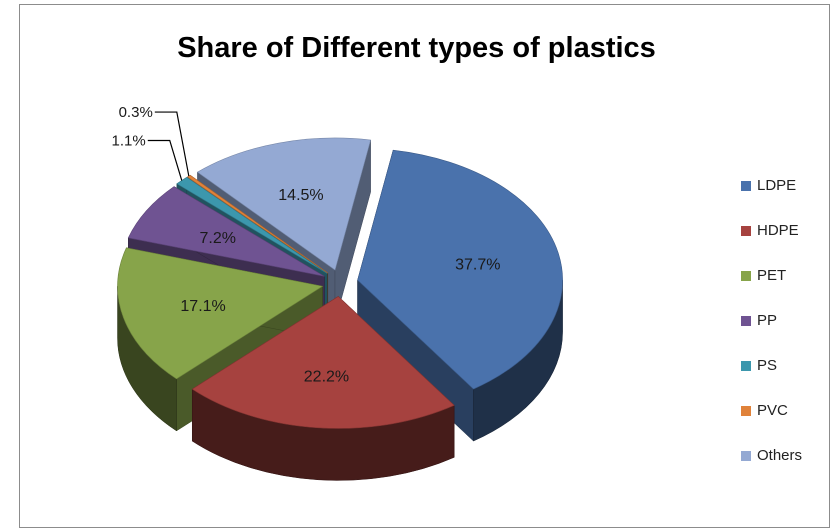  I want to click on legend-label: Others, so click(780, 455).